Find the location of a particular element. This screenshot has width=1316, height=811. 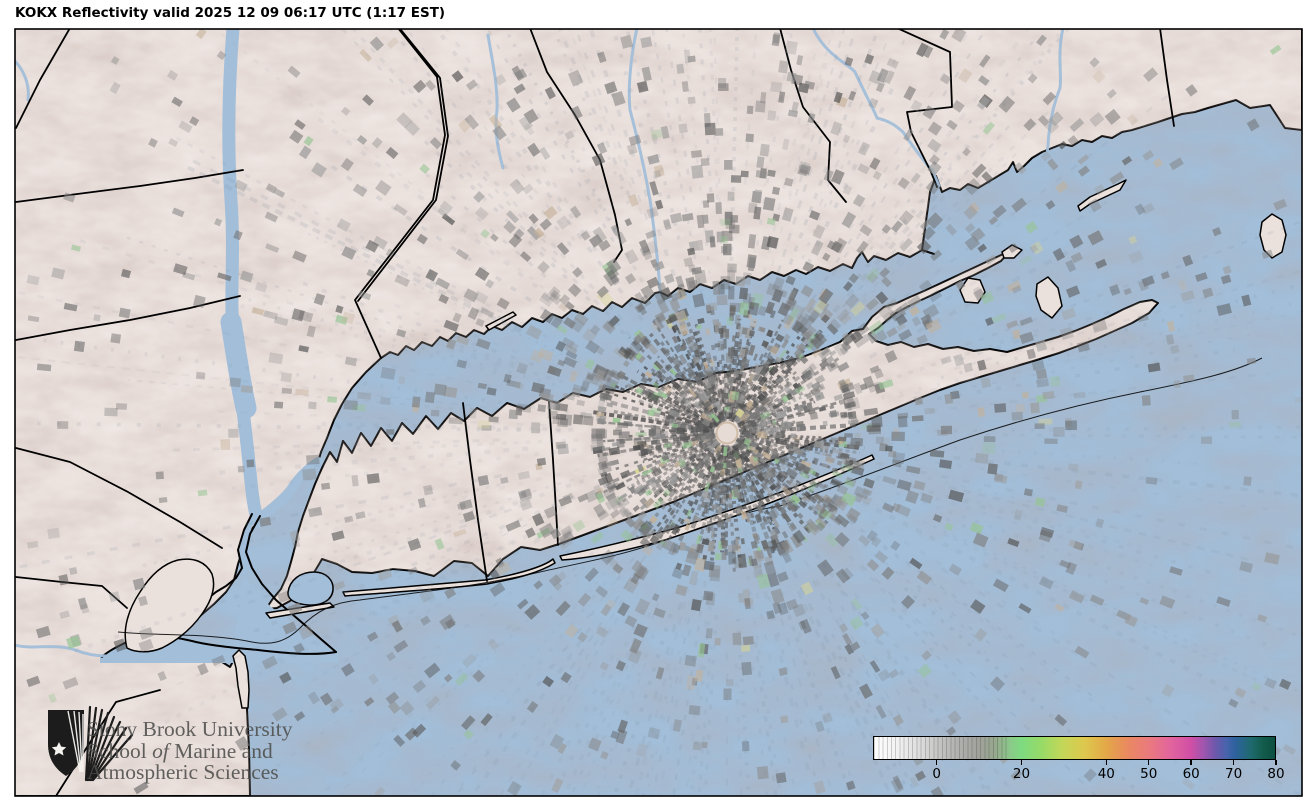

gardiners-island is located at coordinates (1049, 297).